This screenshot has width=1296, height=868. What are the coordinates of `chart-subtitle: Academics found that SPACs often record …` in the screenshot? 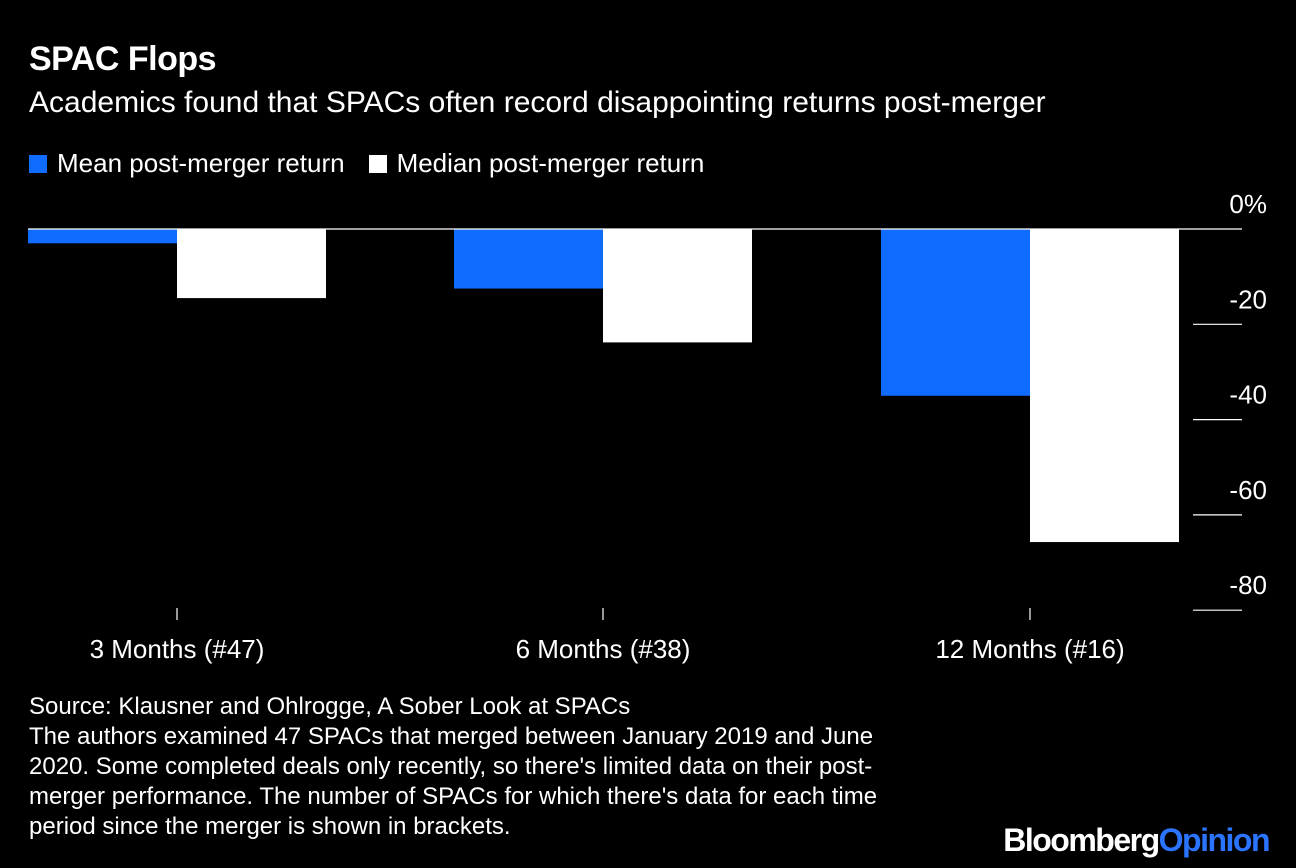 It's located at (537, 102).